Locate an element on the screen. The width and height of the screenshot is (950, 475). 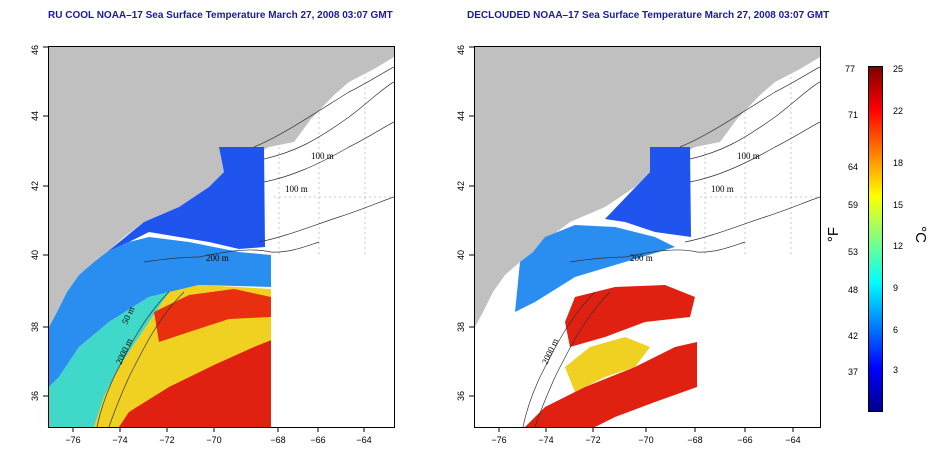
left-x-tick: −72 is located at coordinates (166, 440).